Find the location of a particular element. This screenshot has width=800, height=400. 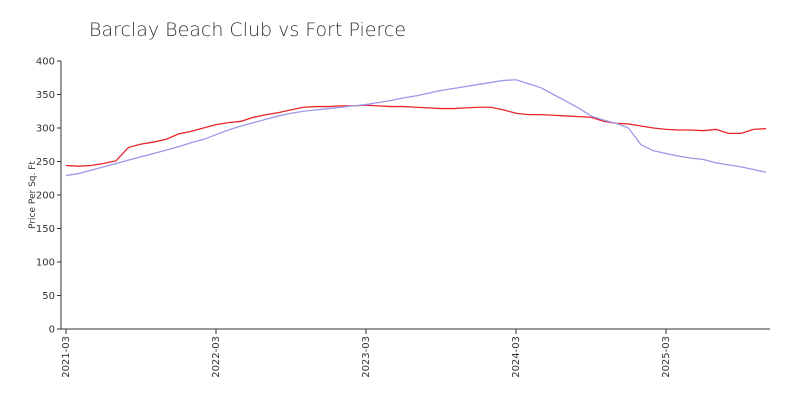

y-tick-label: 50 is located at coordinates (48, 296).